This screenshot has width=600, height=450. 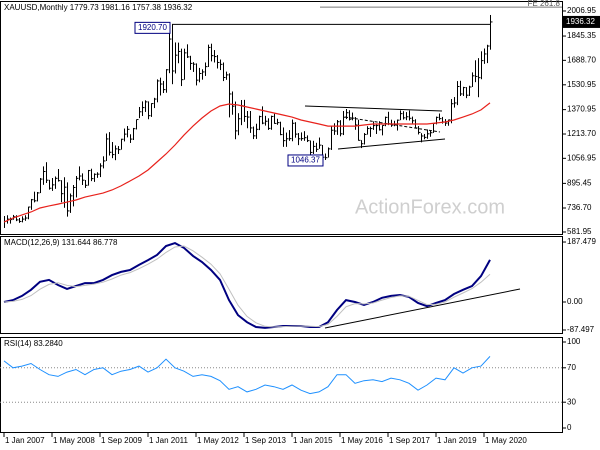 What do you see at coordinates (581, 133) in the screenshot?
I see `y-tick-label: 1213.70` at bounding box center [581, 133].